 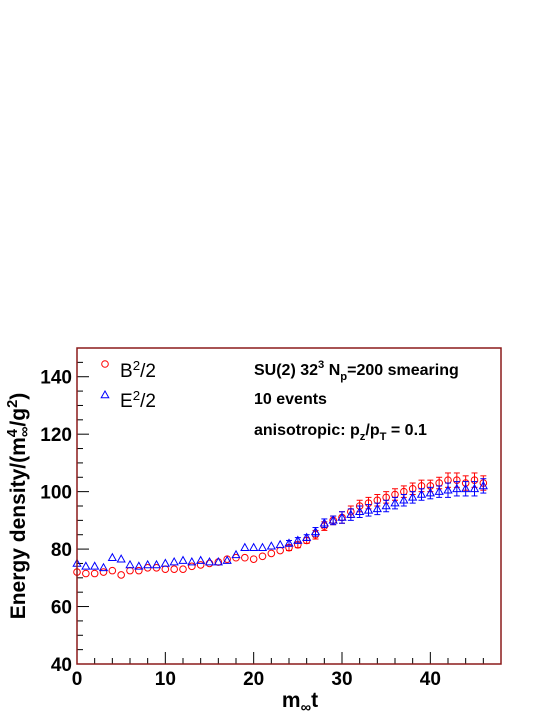 I want to click on legend-marker-circle, so click(x=105, y=364).